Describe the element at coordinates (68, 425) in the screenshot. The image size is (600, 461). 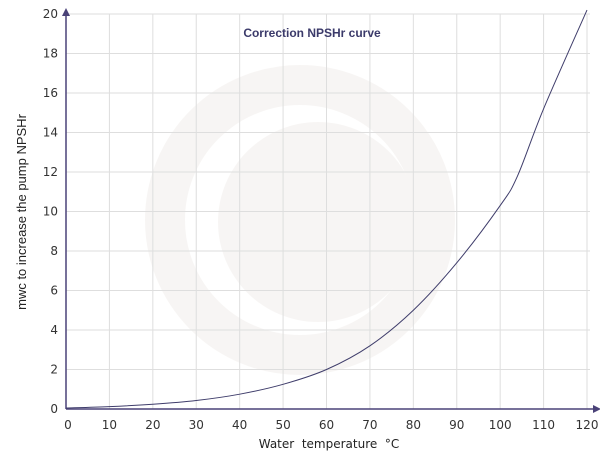
I see `x-tick-label: 0` at that location.